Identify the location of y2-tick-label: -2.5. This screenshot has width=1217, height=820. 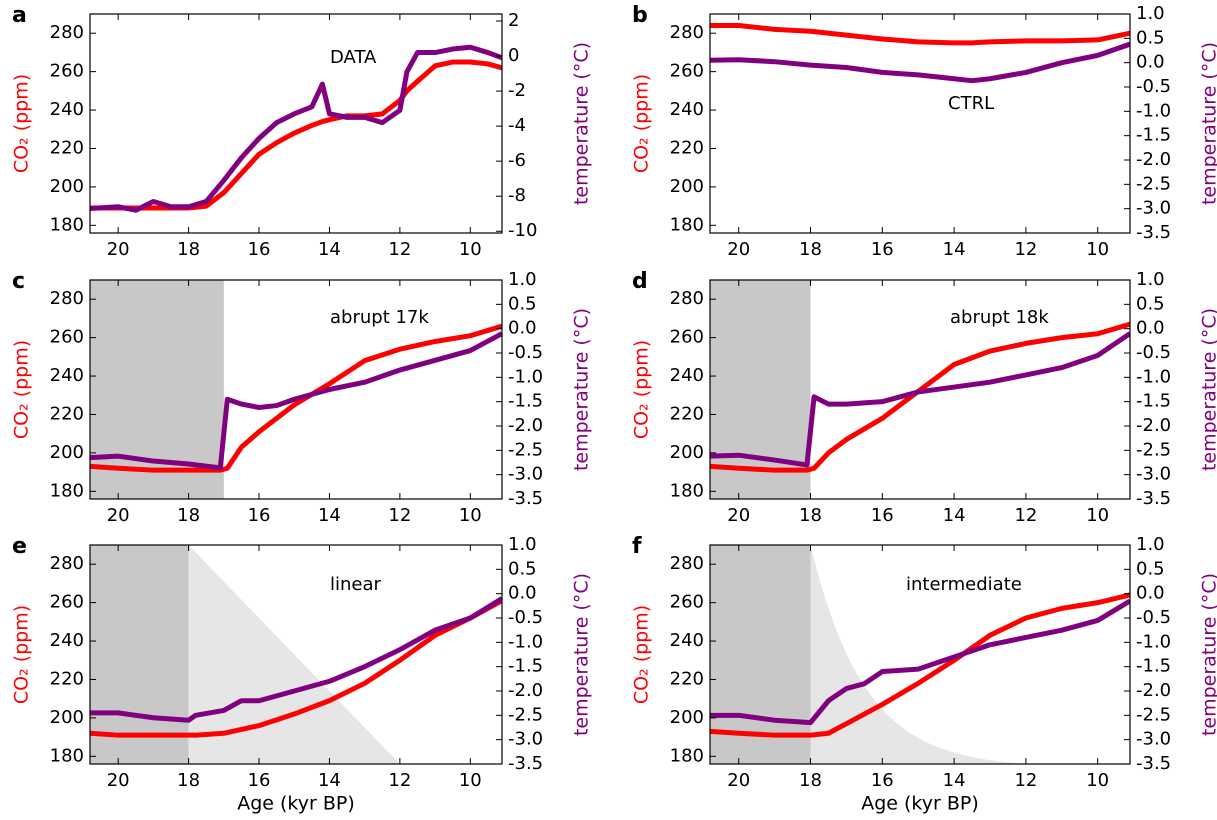
(525, 714).